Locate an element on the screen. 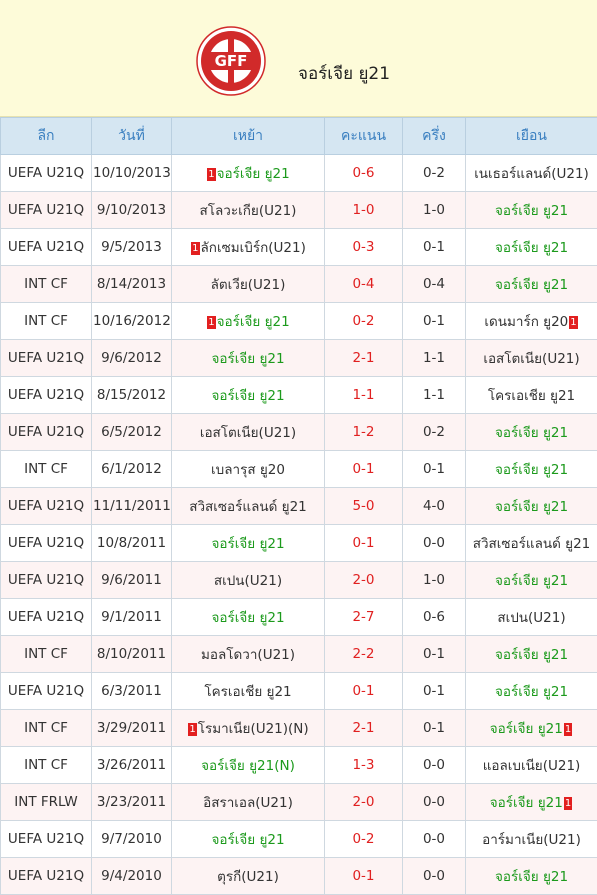  home-team-cell: เบลารุส ยู20 is located at coordinates (248, 469).